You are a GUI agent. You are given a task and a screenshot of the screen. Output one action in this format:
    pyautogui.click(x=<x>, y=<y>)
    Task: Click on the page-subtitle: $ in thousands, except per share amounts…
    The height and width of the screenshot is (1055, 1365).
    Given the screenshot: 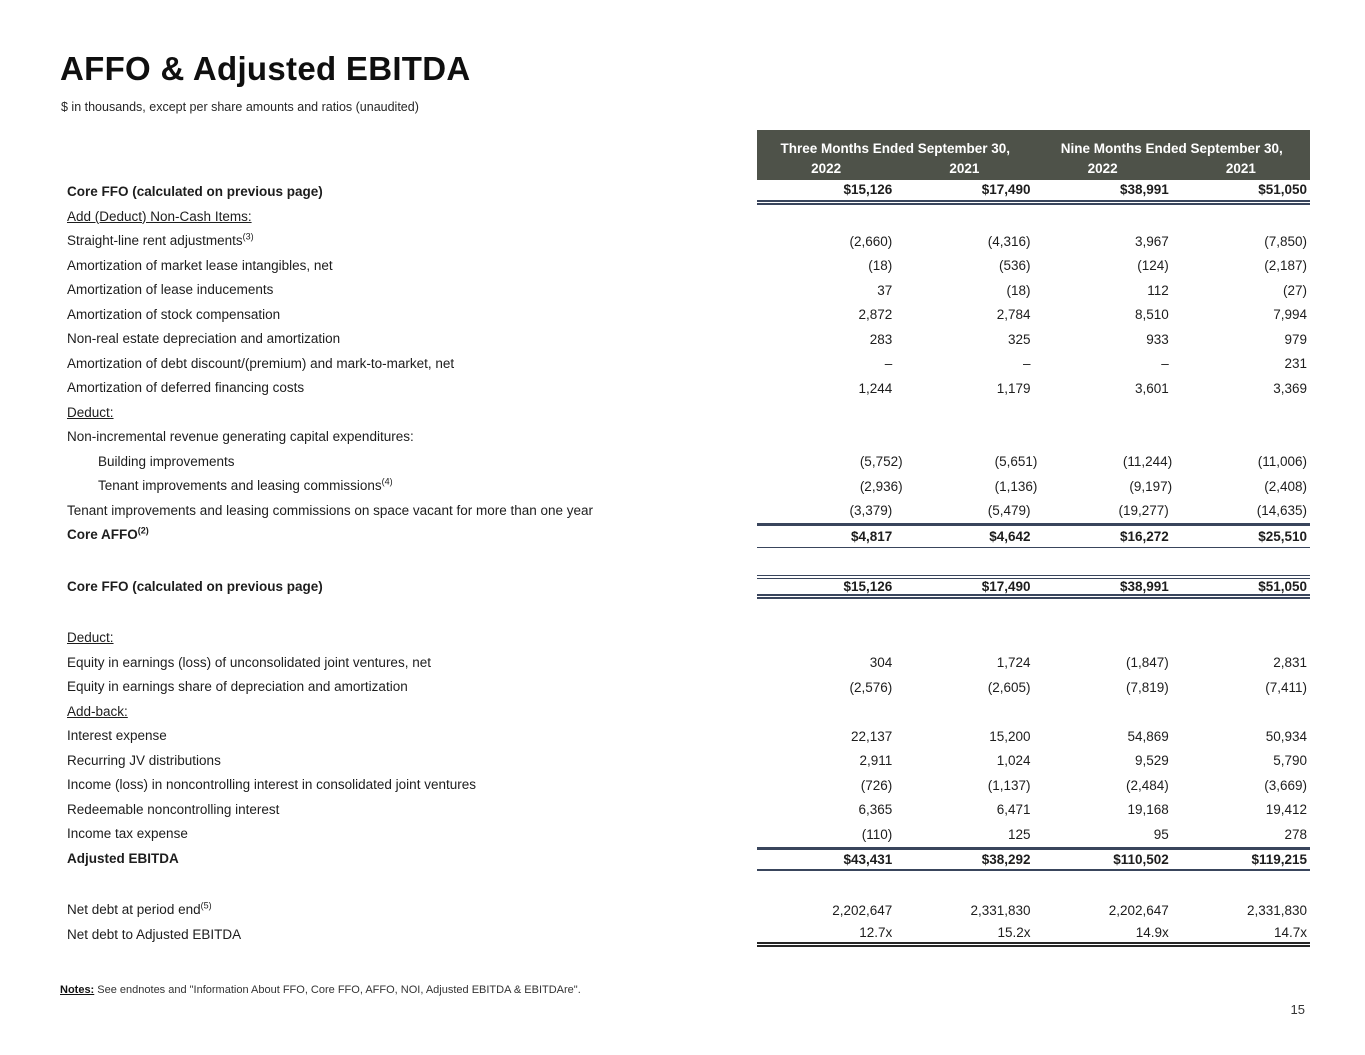 What is the action you would take?
    pyautogui.click(x=240, y=107)
    